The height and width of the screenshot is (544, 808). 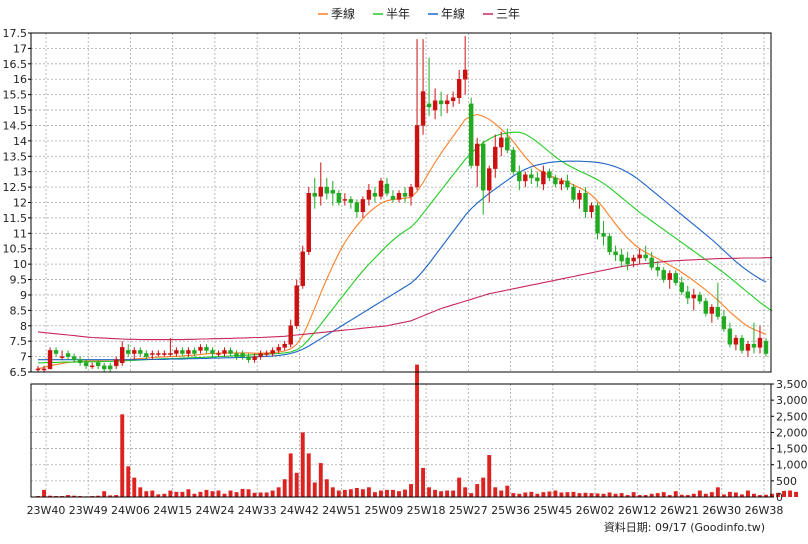 What do you see at coordinates (19, 341) in the screenshot?
I see `price-tick-label: 7.5` at bounding box center [19, 341].